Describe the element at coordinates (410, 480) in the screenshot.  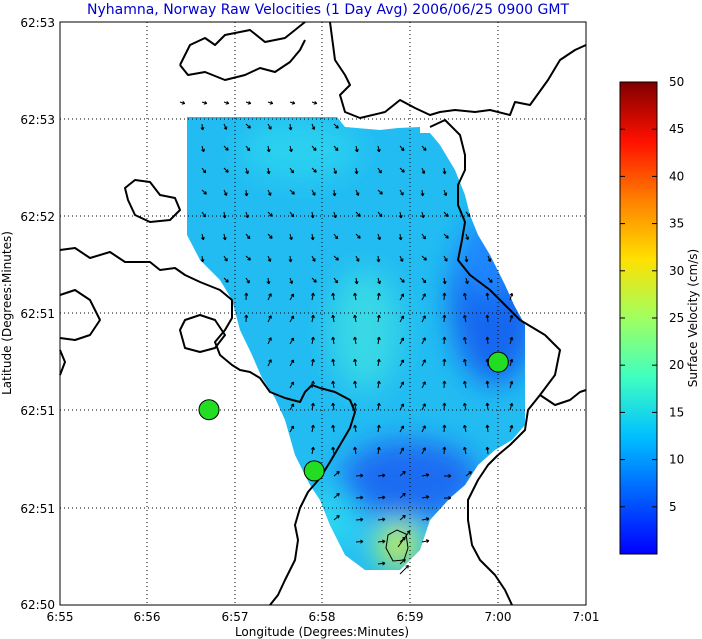
I see `field-slow-south` at that location.